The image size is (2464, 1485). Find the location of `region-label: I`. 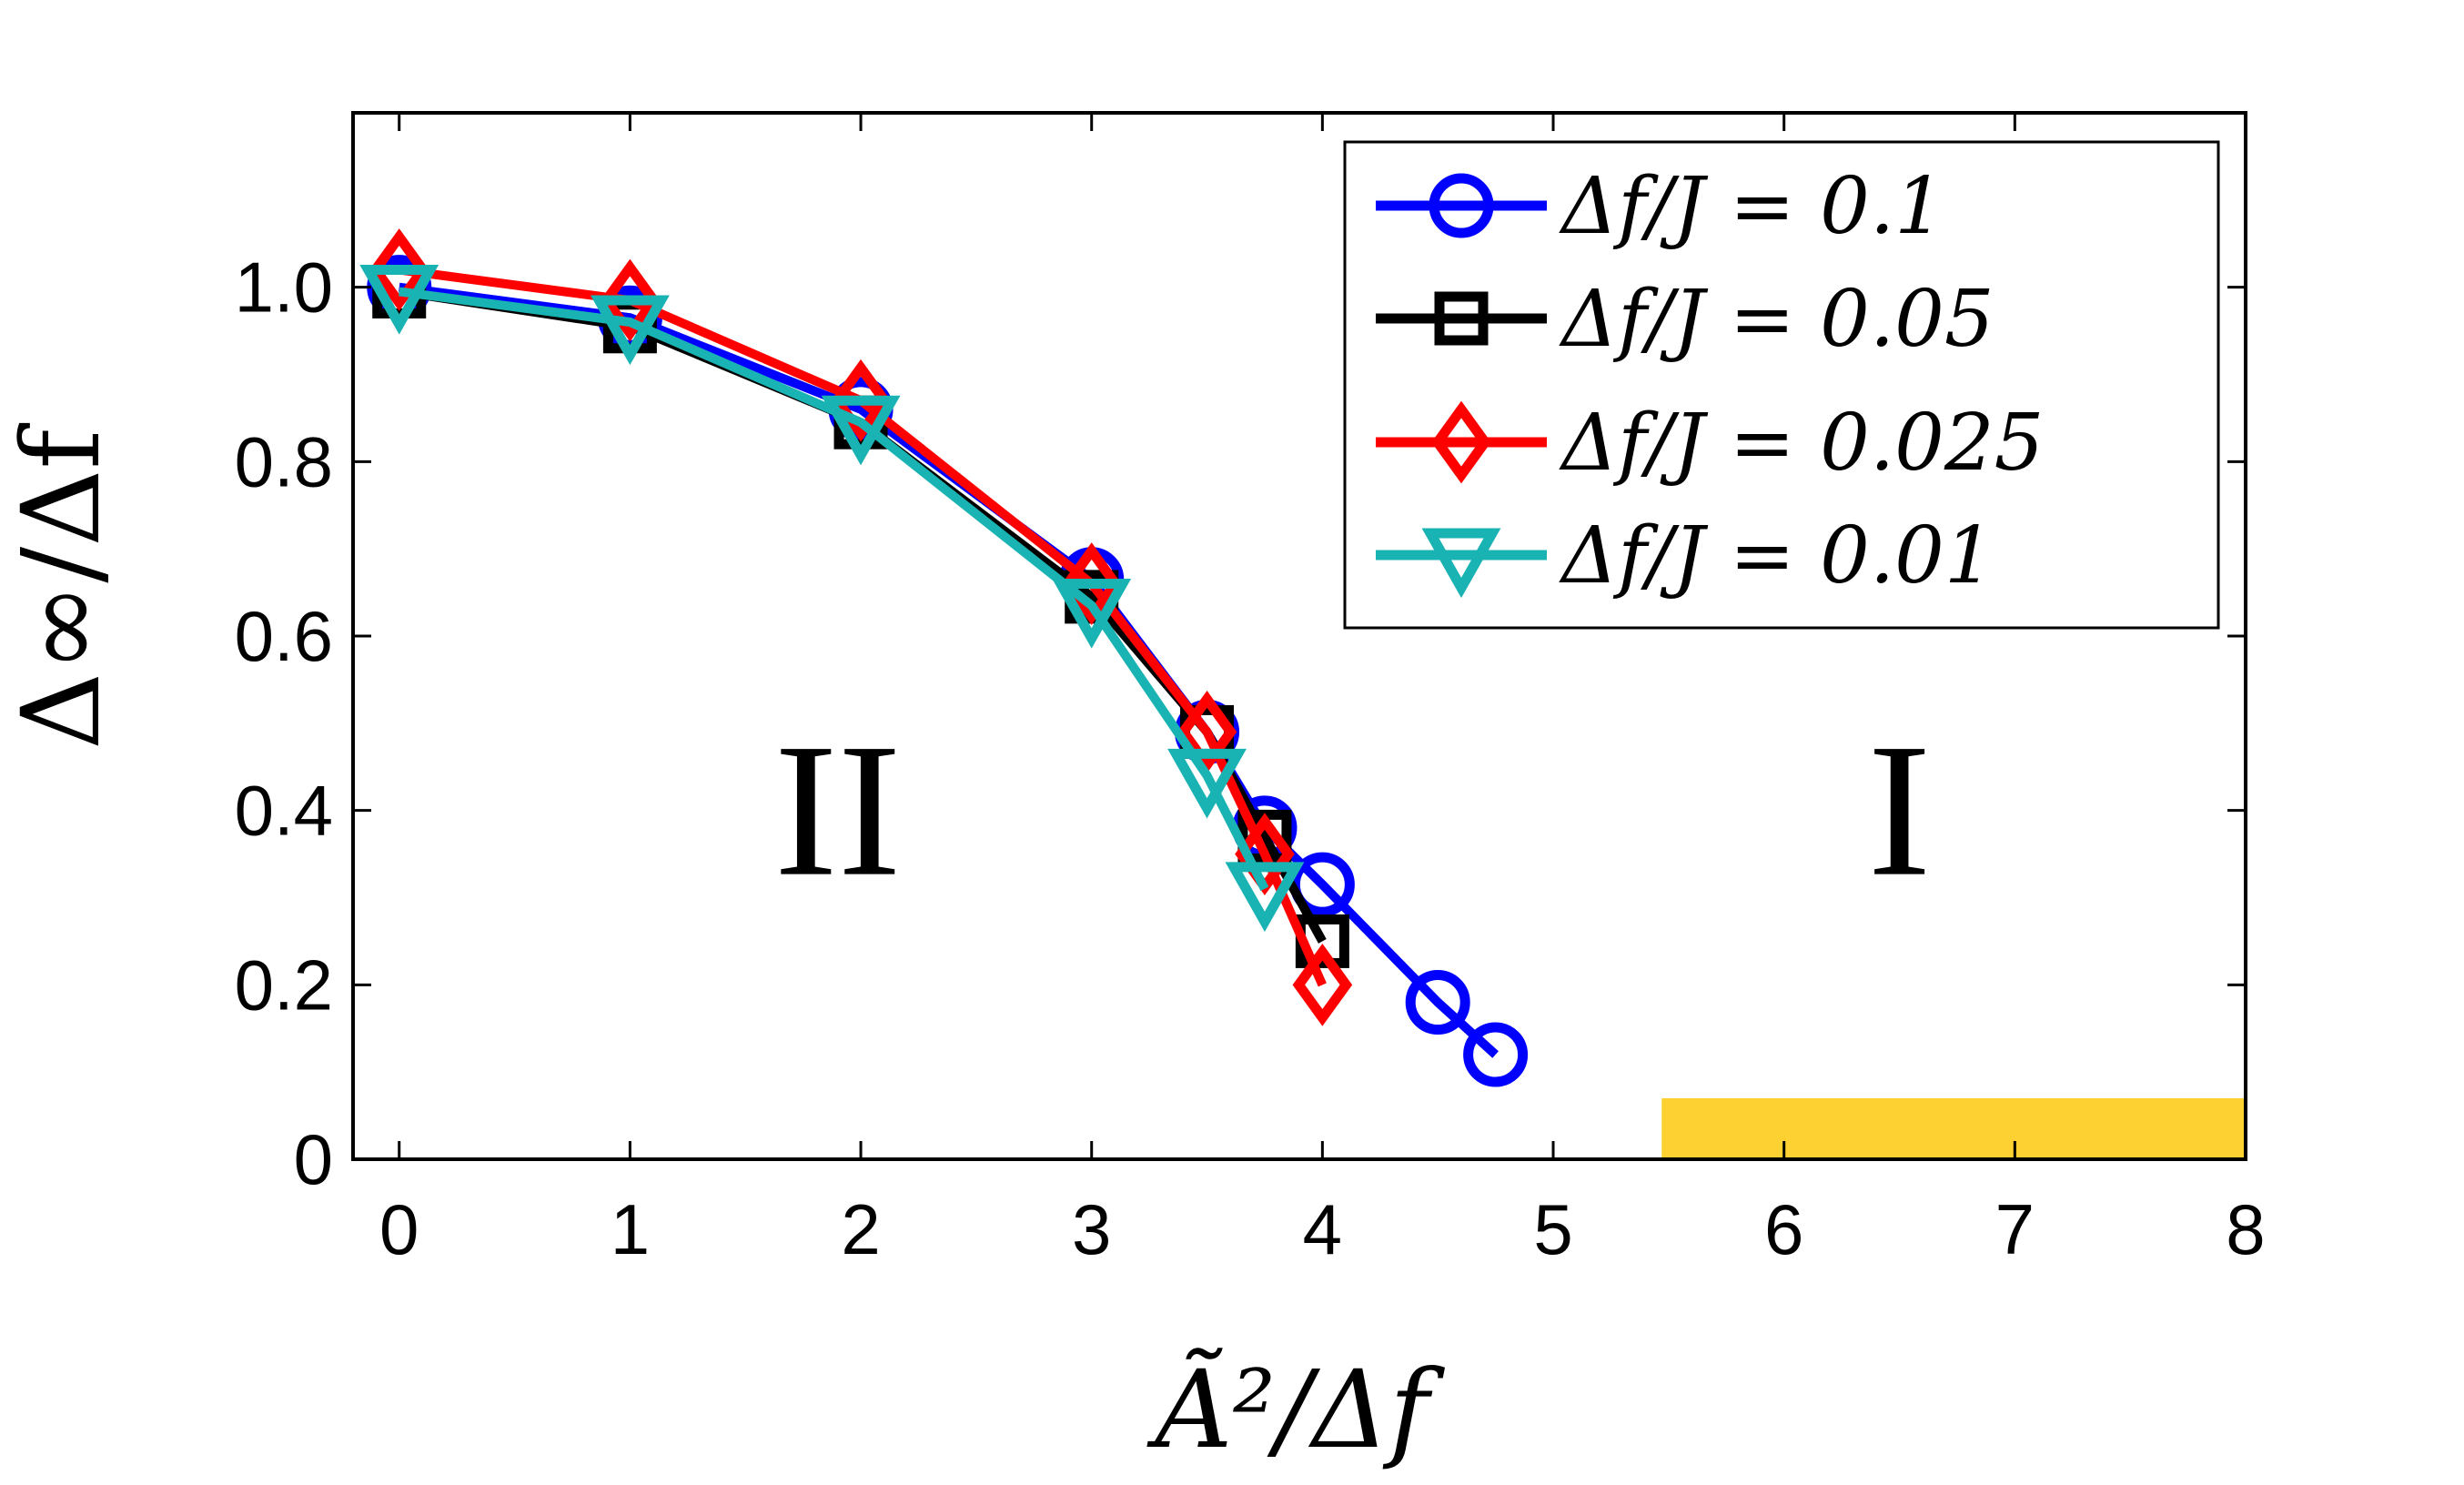

region-label: I is located at coordinates (1900, 810).